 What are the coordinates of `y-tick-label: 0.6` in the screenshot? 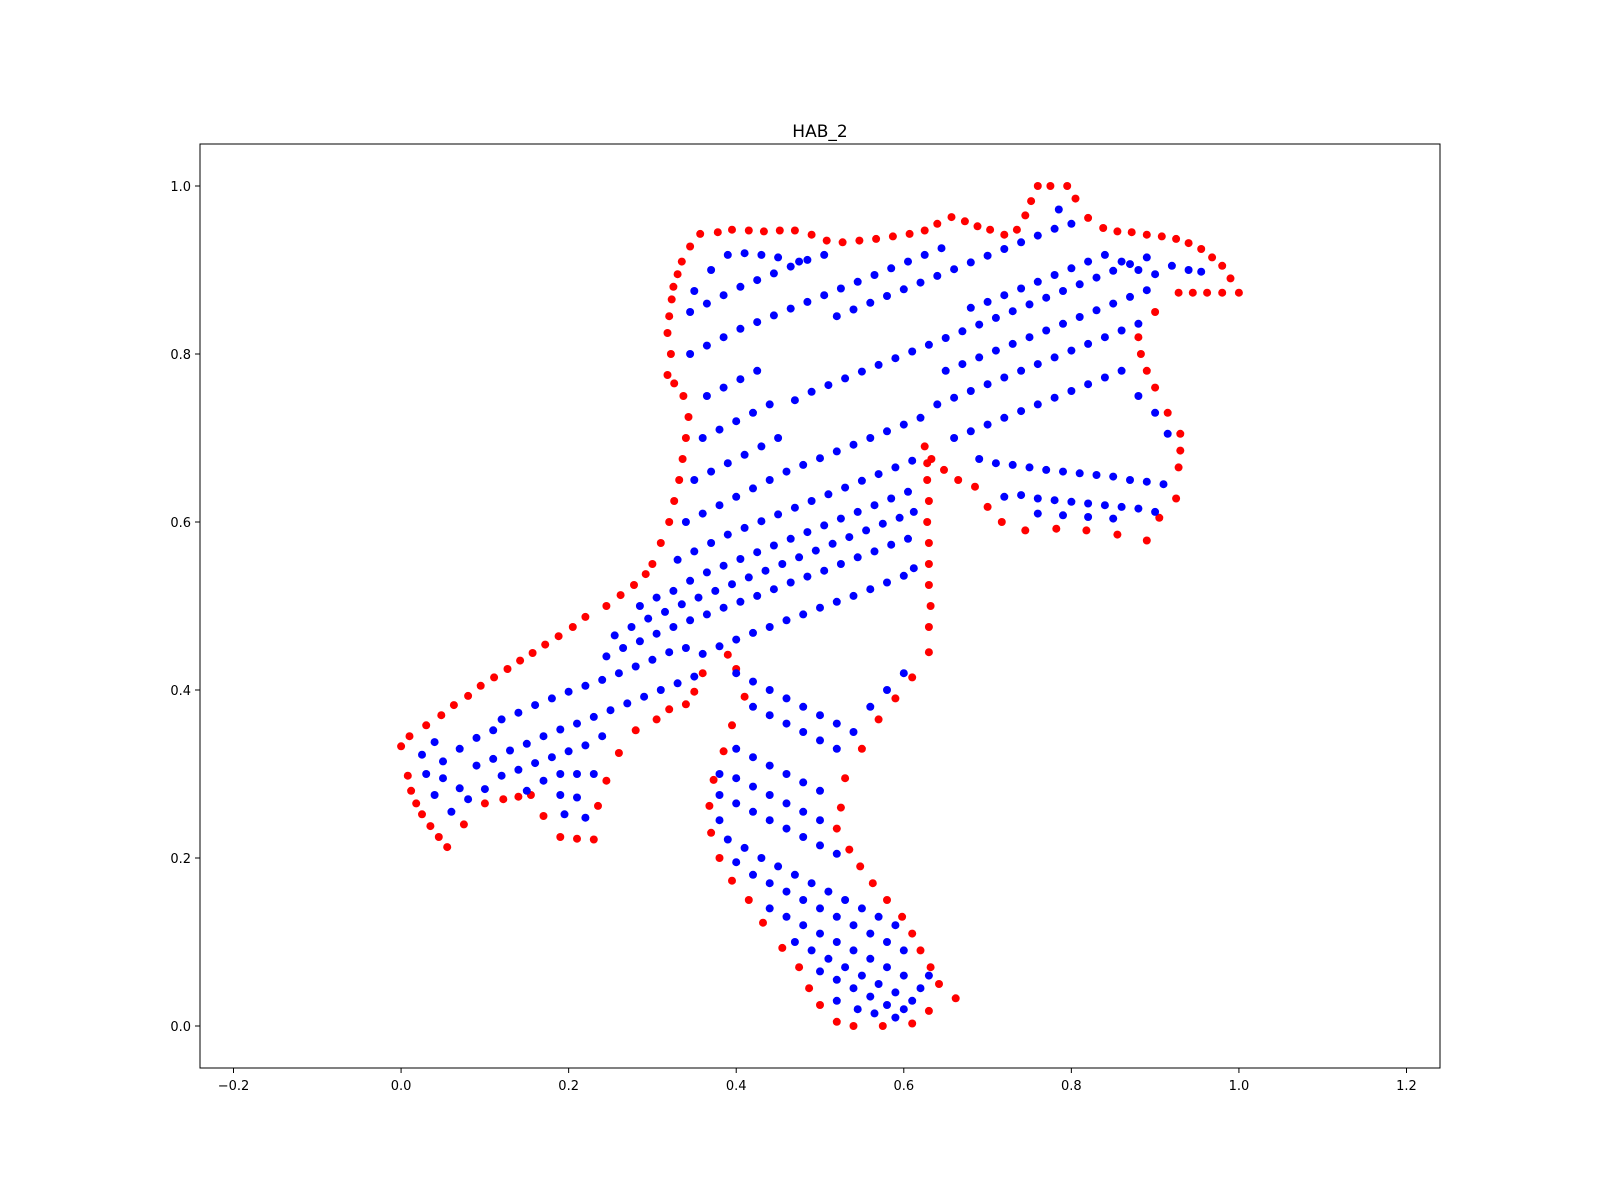 It's located at (180, 523).